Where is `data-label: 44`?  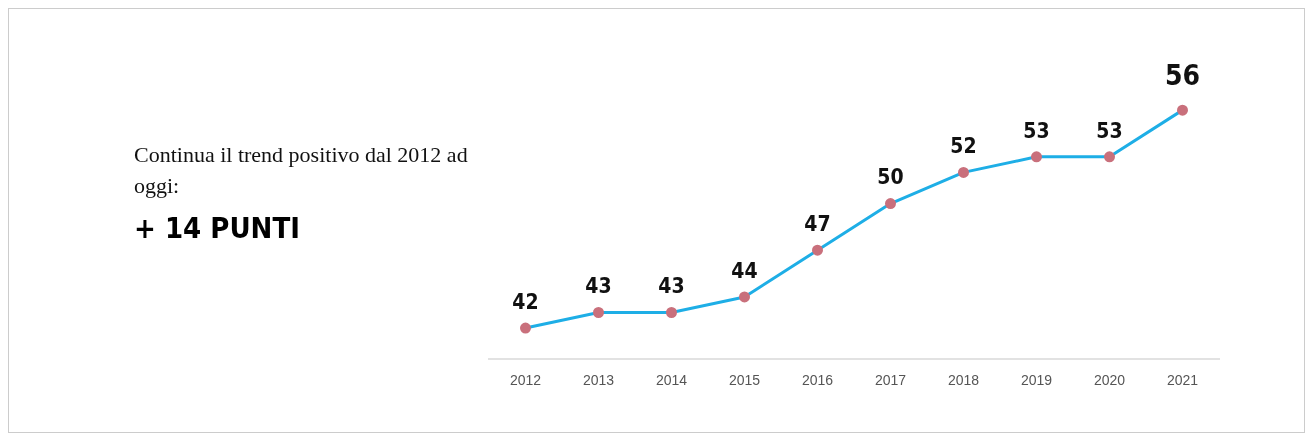
data-label: 44 is located at coordinates (744, 270).